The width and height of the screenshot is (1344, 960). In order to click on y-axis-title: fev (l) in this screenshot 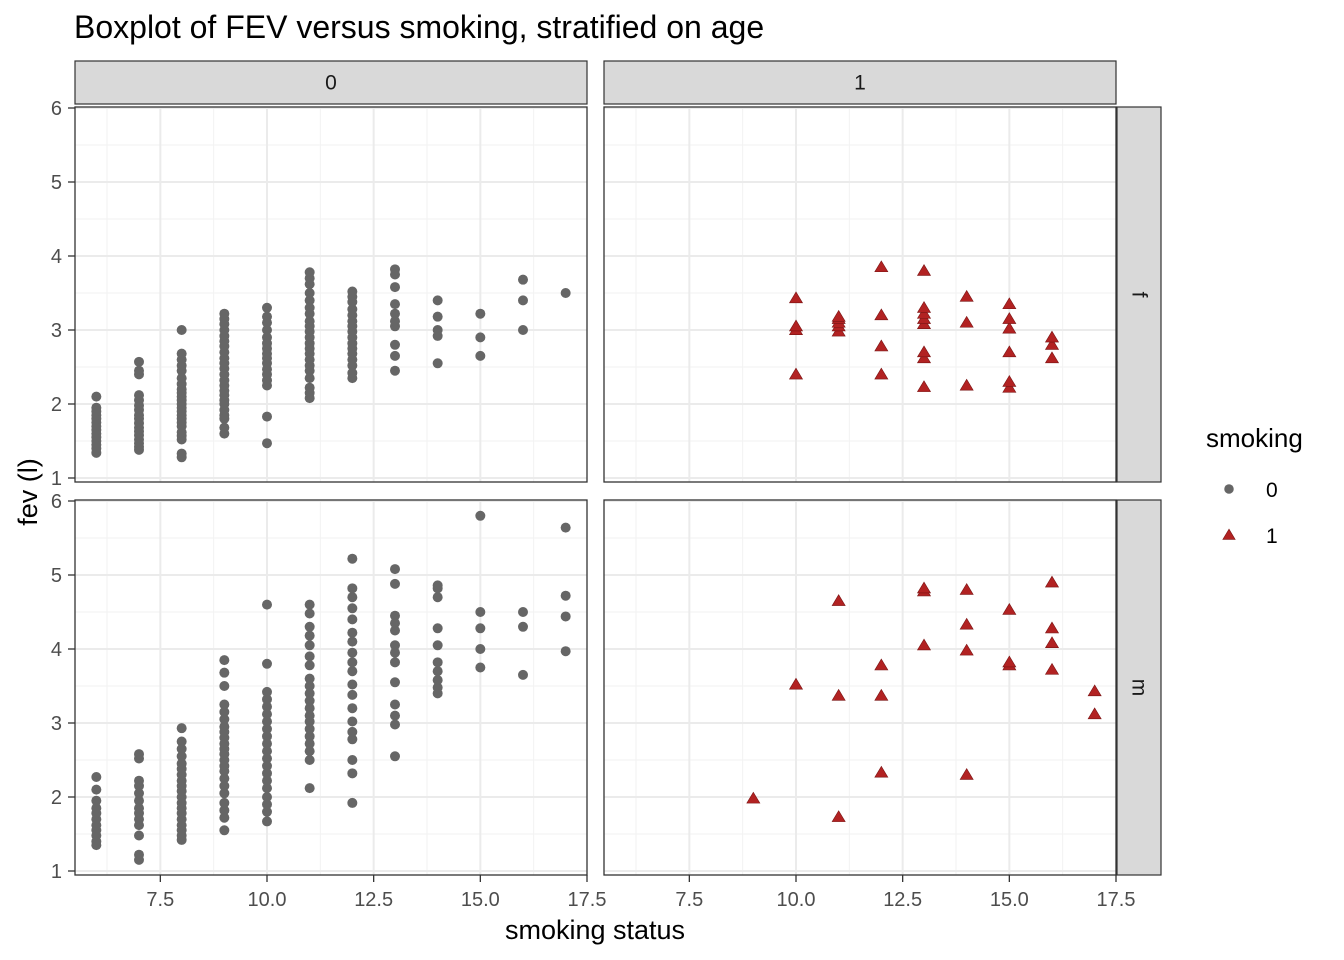, I will do `click(28, 492)`.